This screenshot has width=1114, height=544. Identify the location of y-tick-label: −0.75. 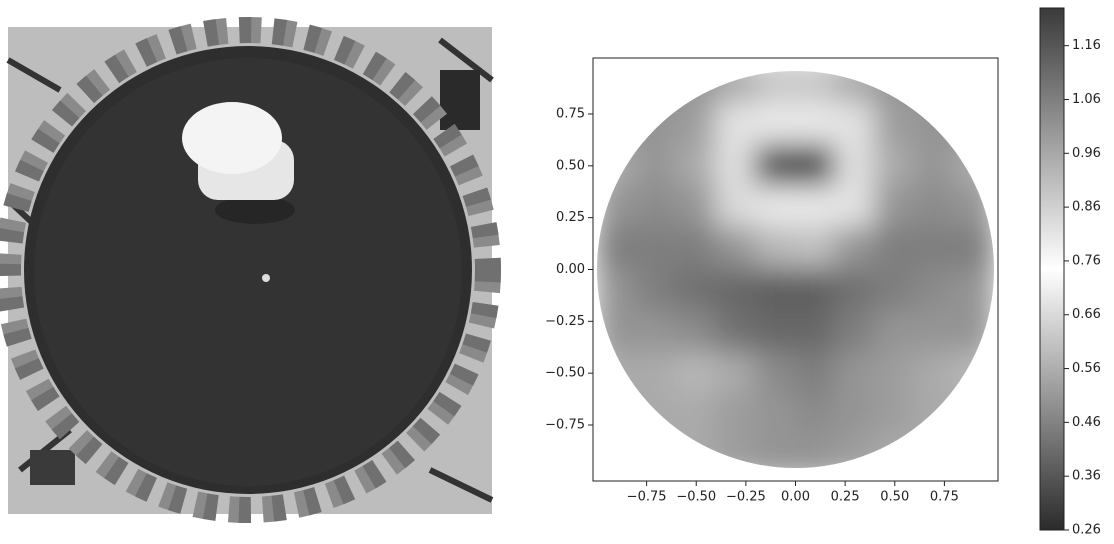
(565, 425).